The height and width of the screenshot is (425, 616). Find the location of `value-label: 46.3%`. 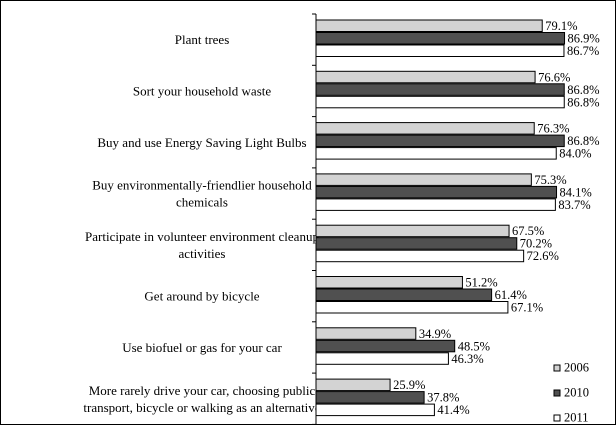

value-label: 46.3% is located at coordinates (467, 359).